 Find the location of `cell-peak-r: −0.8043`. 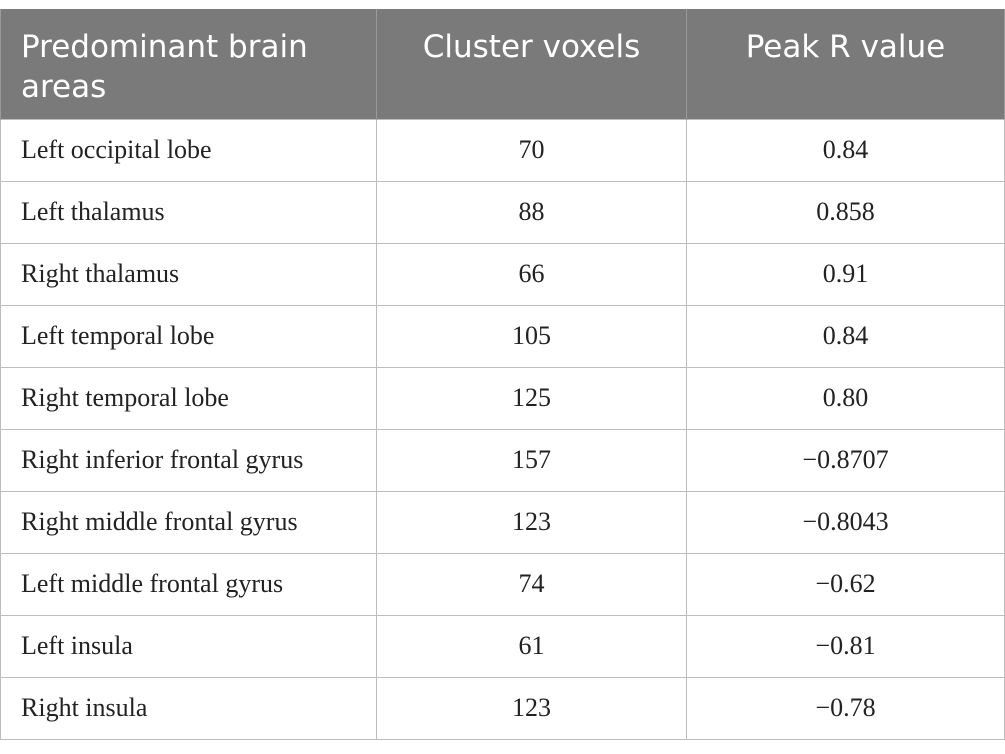

cell-peak-r: −0.8043 is located at coordinates (845, 522).